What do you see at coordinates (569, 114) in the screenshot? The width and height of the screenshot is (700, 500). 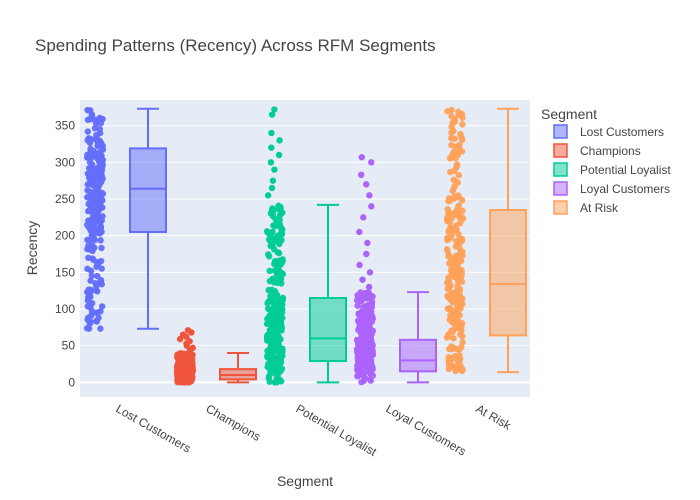 I see `legend-title: Segment` at bounding box center [569, 114].